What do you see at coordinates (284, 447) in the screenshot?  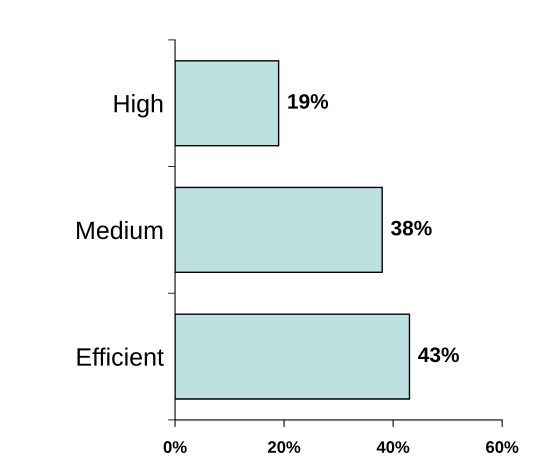 I see `x-tick-label: 20%` at bounding box center [284, 447].